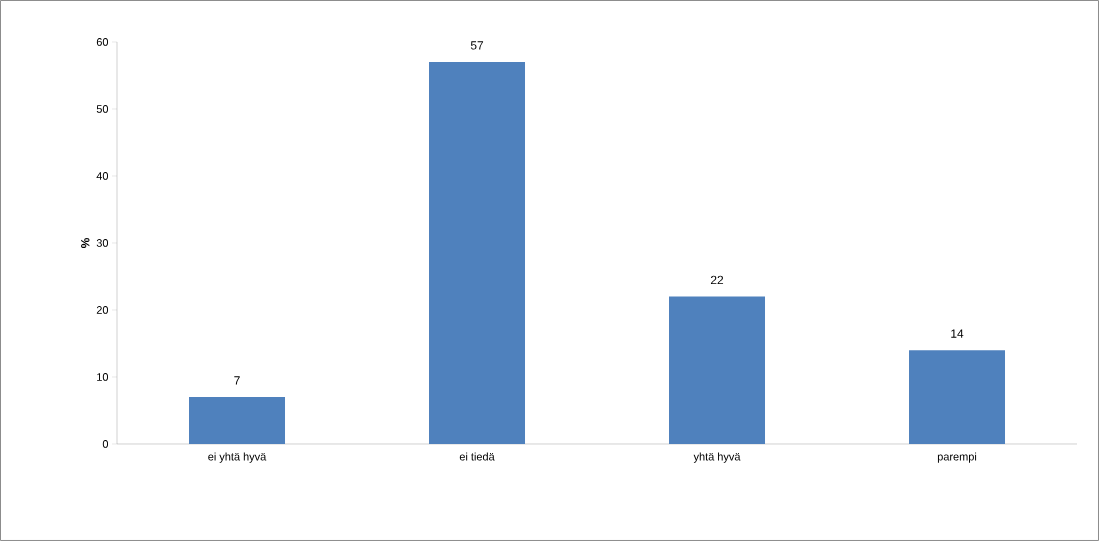 This screenshot has height=541, width=1099. What do you see at coordinates (103, 377) in the screenshot?
I see `y-tick-label: 10` at bounding box center [103, 377].